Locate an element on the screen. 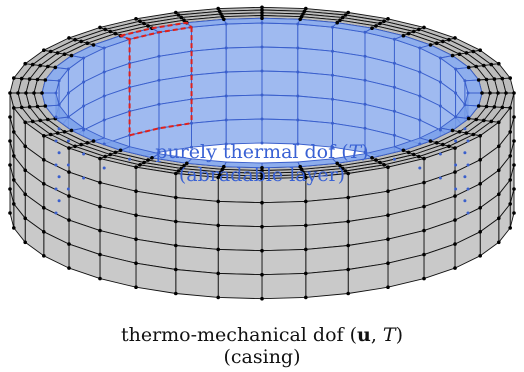  abradable-label-line1: purely thermal dof (T) is located at coordinates (261, 152).